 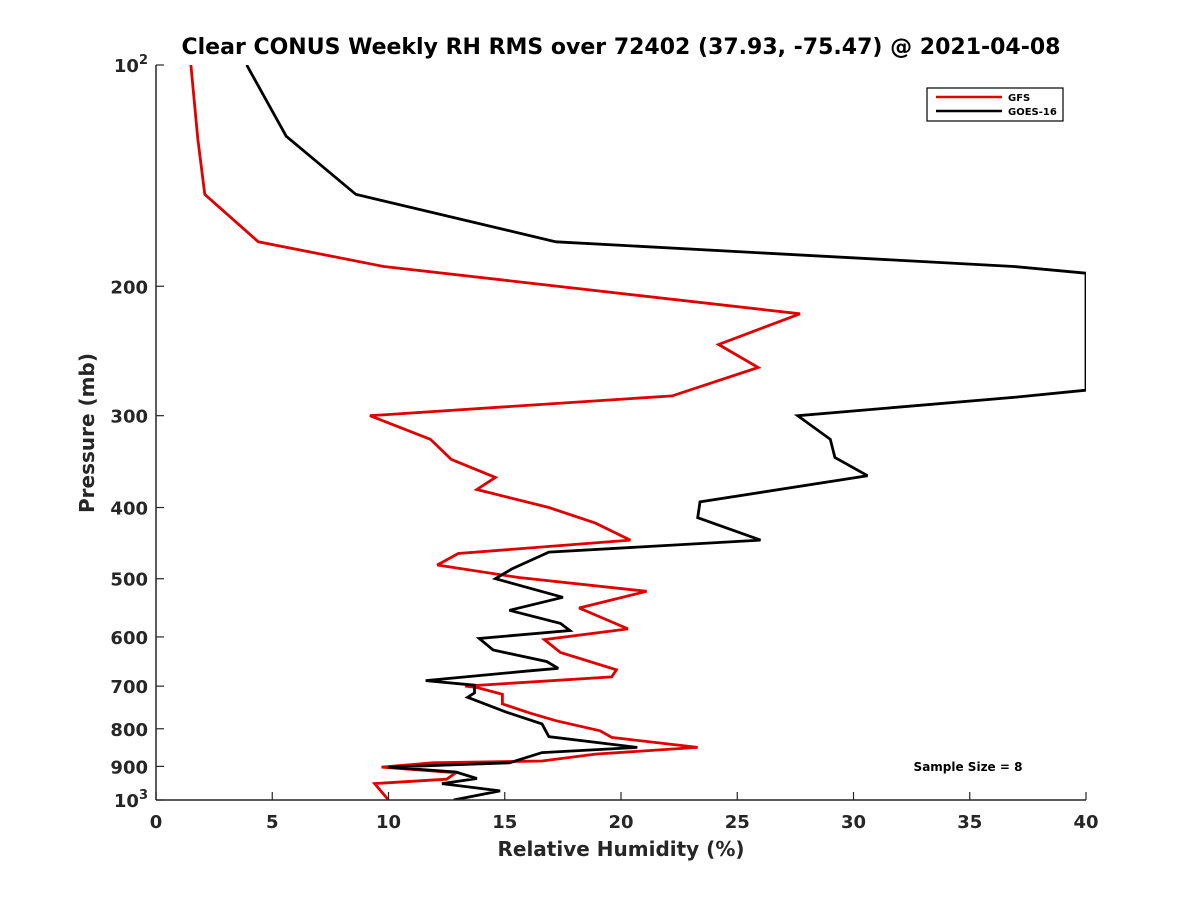 I want to click on y-tick-label: 700, so click(x=129, y=687).